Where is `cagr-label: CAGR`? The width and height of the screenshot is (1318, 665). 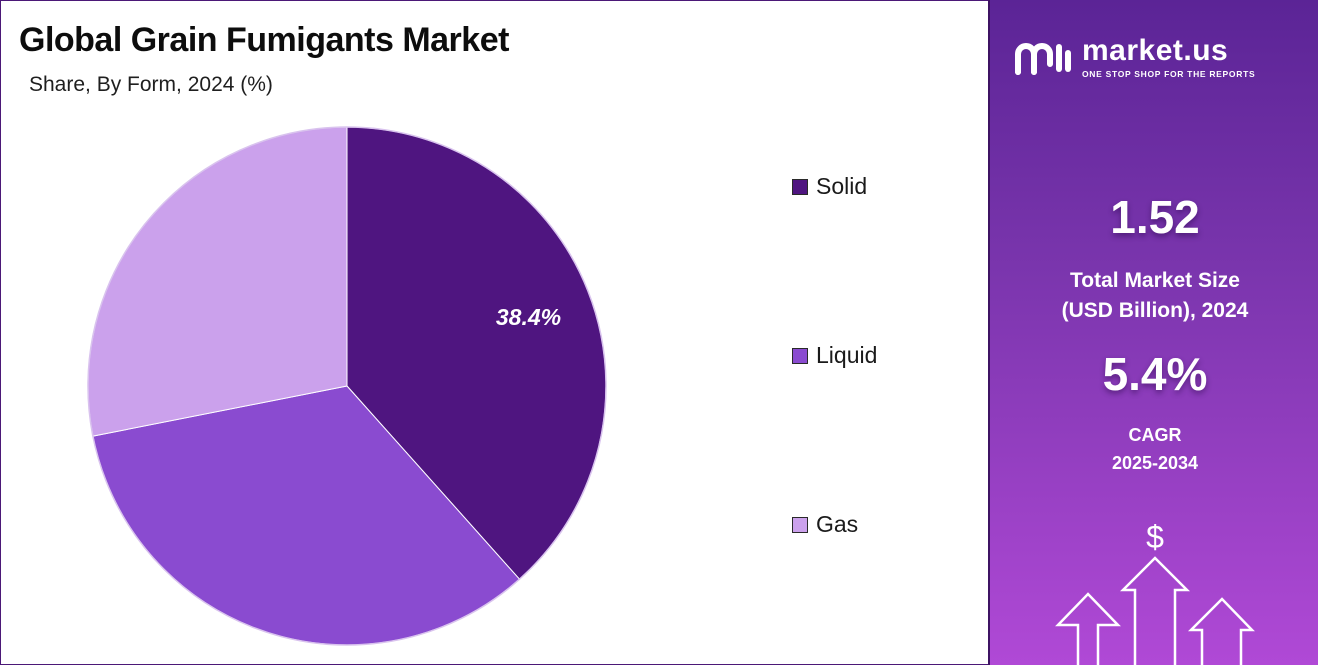 cagr-label: CAGR is located at coordinates (1155, 435).